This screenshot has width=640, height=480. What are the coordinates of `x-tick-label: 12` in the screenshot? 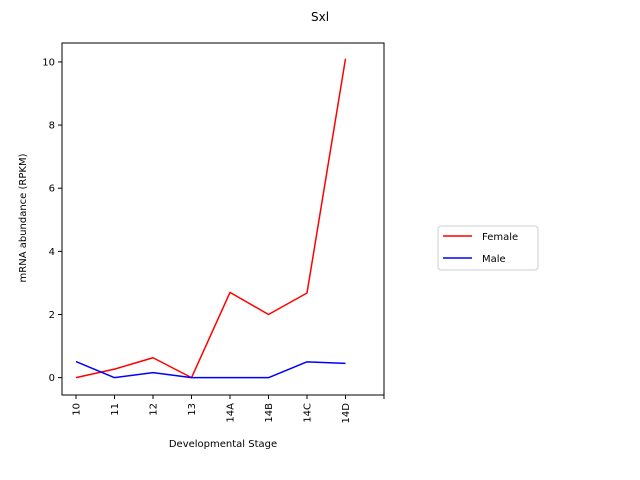 It's located at (154, 409).